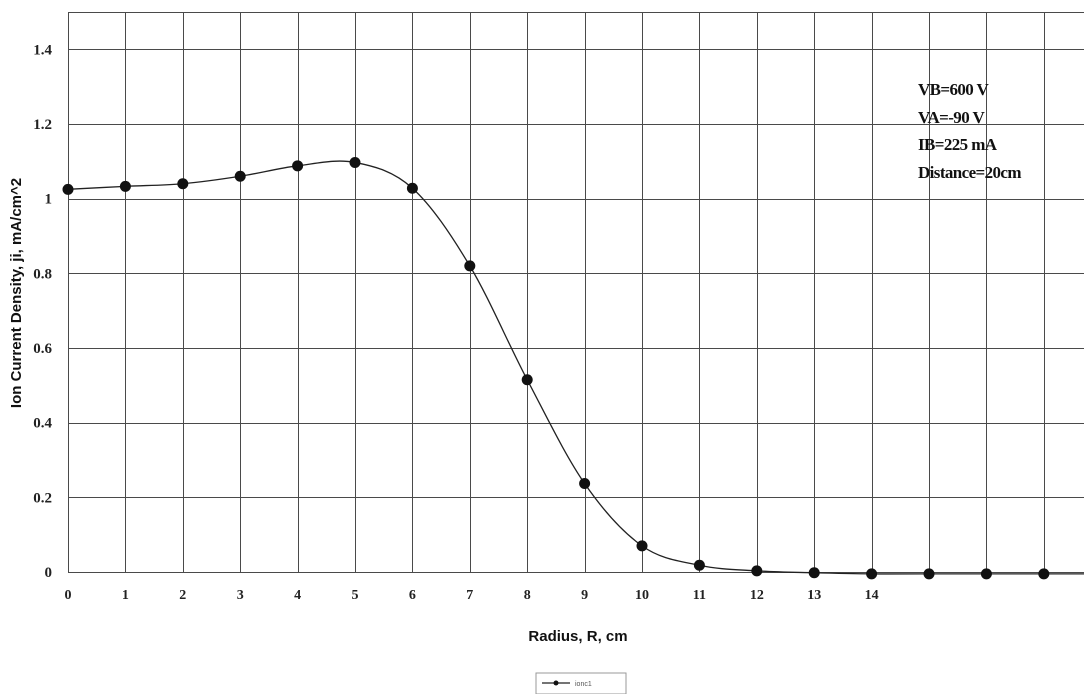 The width and height of the screenshot is (1084, 694). What do you see at coordinates (757, 595) in the screenshot?
I see `x-tick-label: 12` at bounding box center [757, 595].